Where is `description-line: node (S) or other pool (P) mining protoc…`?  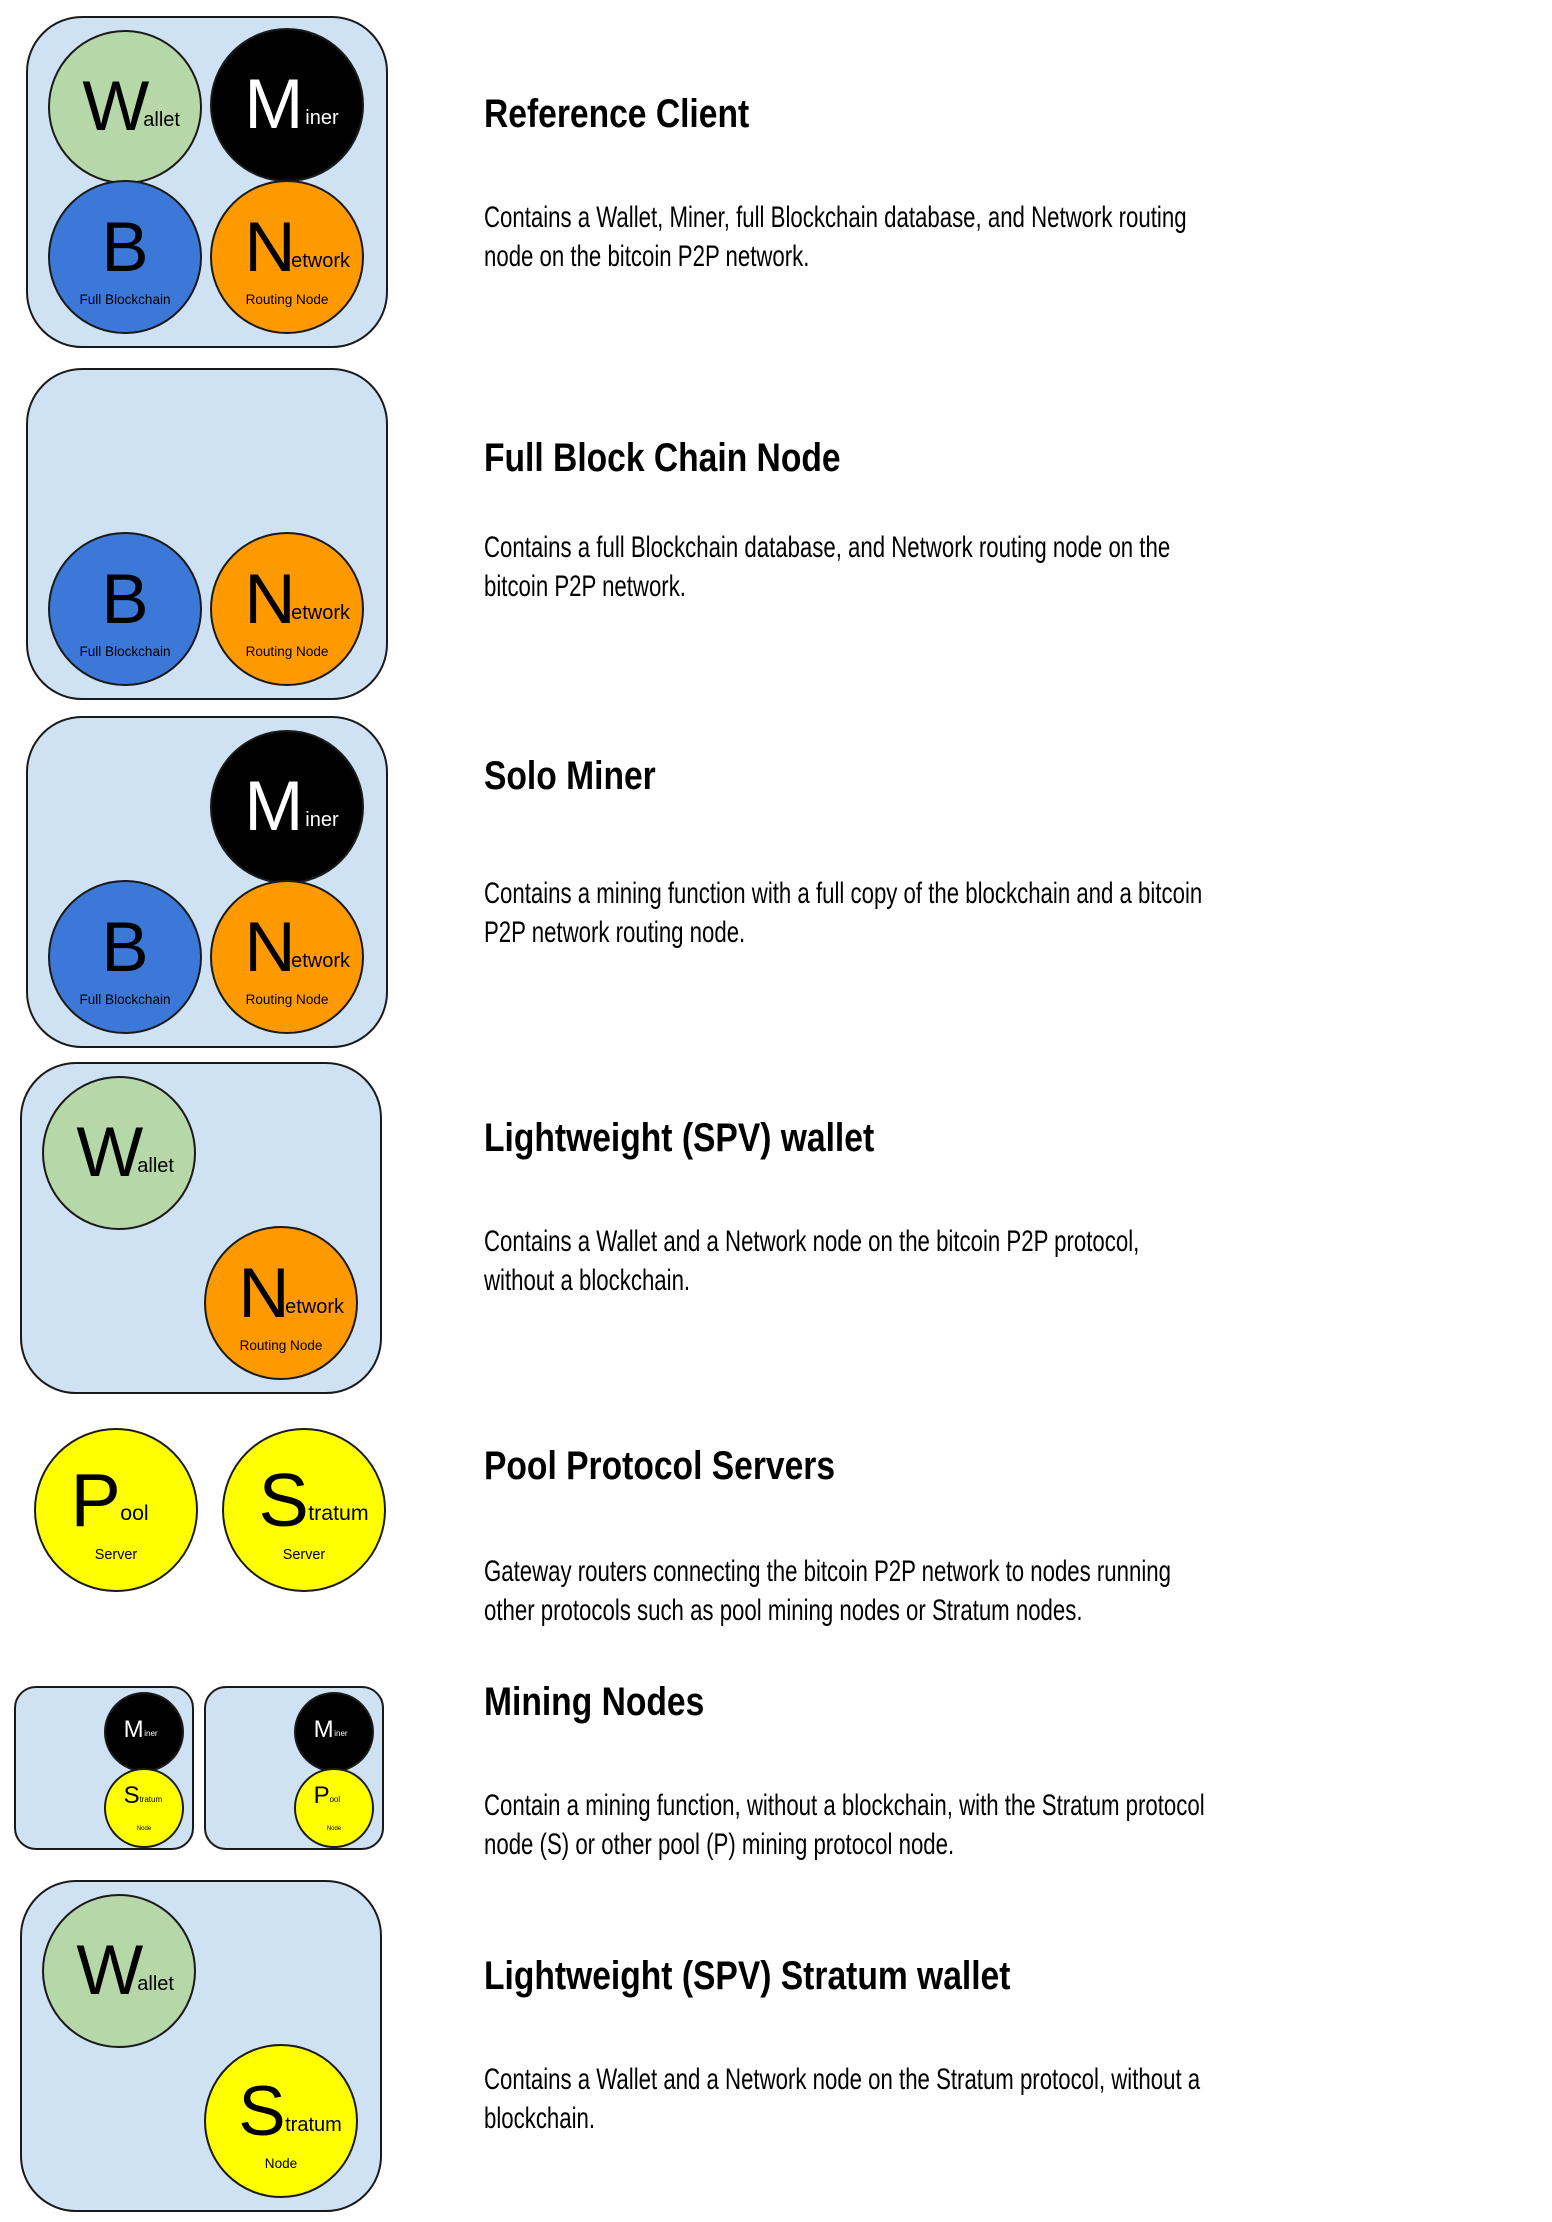 description-line: node (S) or other pool (P) mining protoc… is located at coordinates (719, 1844).